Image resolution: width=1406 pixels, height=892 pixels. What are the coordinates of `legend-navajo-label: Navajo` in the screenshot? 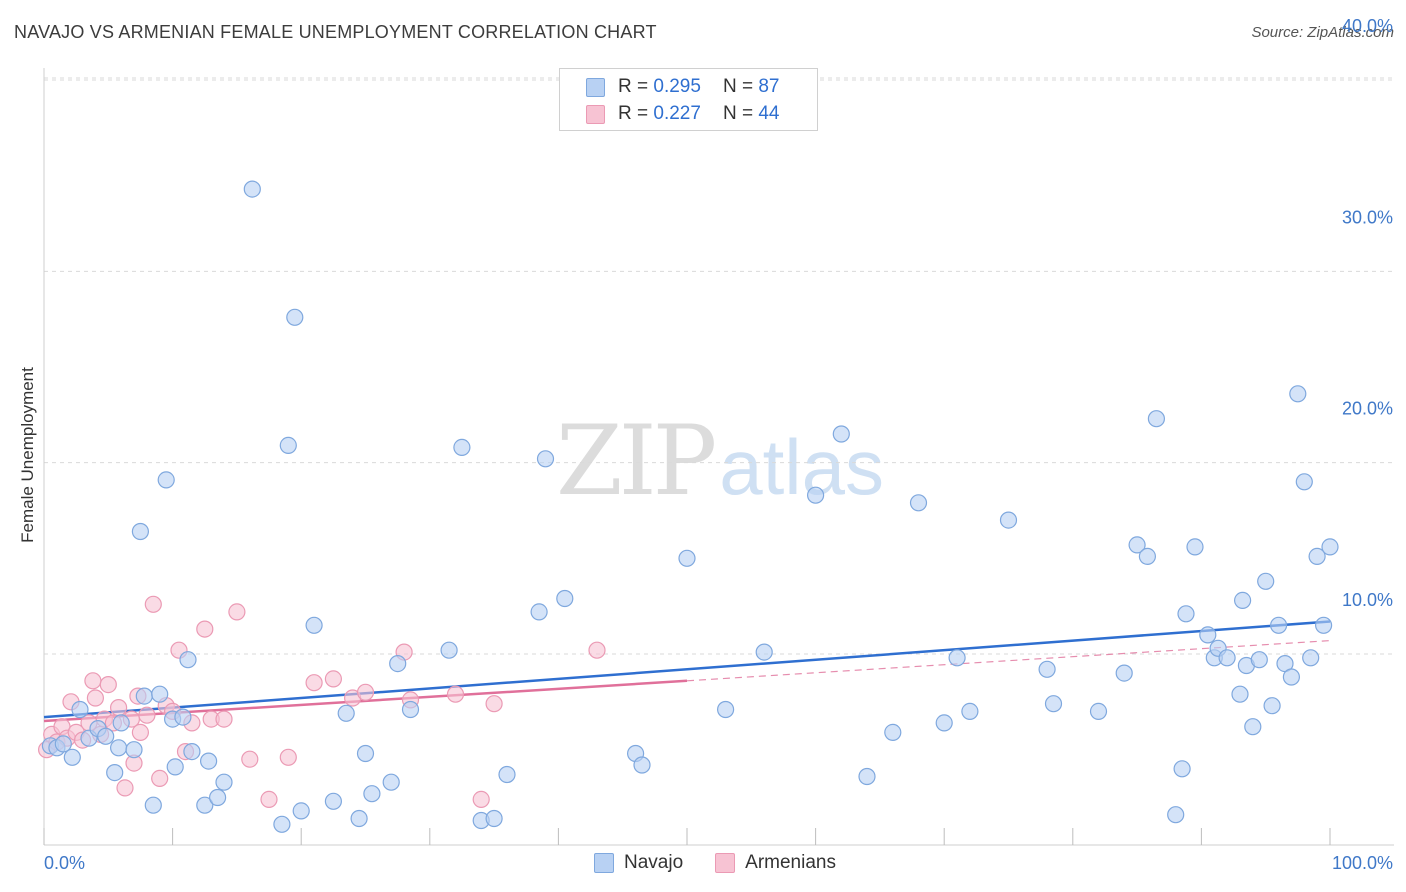 It's located at (654, 862).